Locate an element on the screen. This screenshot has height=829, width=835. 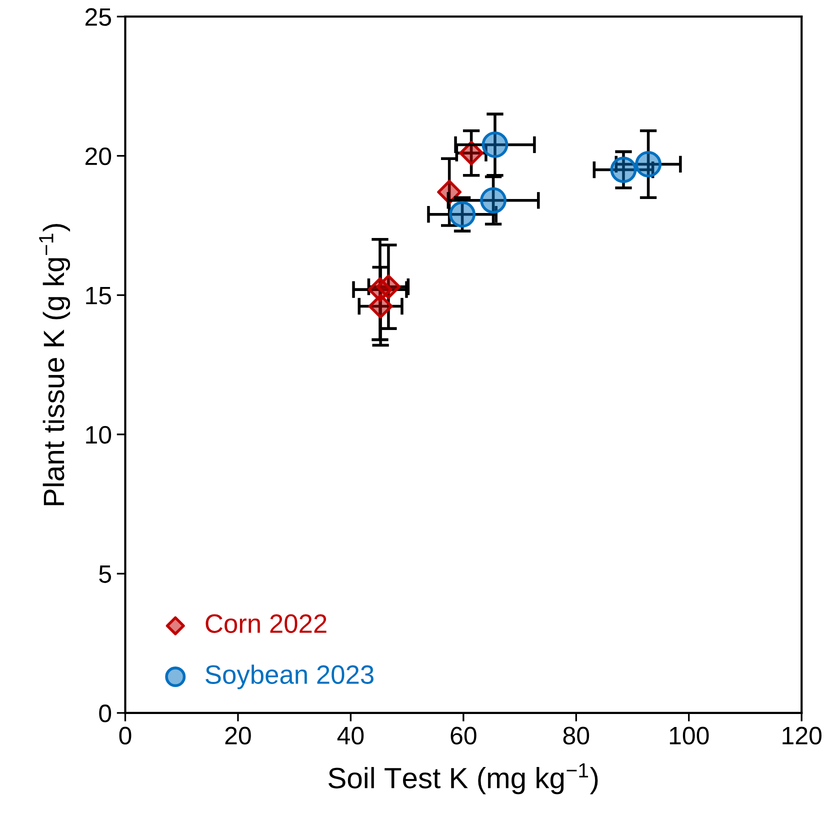
x-tick-label: 100 is located at coordinates (689, 735).